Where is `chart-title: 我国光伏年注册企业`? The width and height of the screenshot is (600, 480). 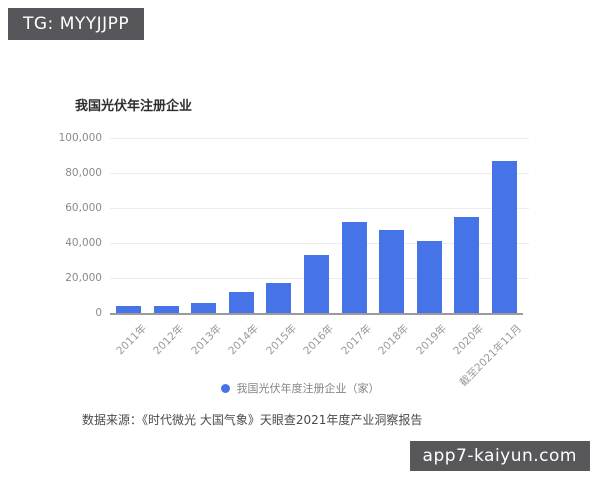 chart-title: 我国光伏年注册企业 is located at coordinates (134, 106).